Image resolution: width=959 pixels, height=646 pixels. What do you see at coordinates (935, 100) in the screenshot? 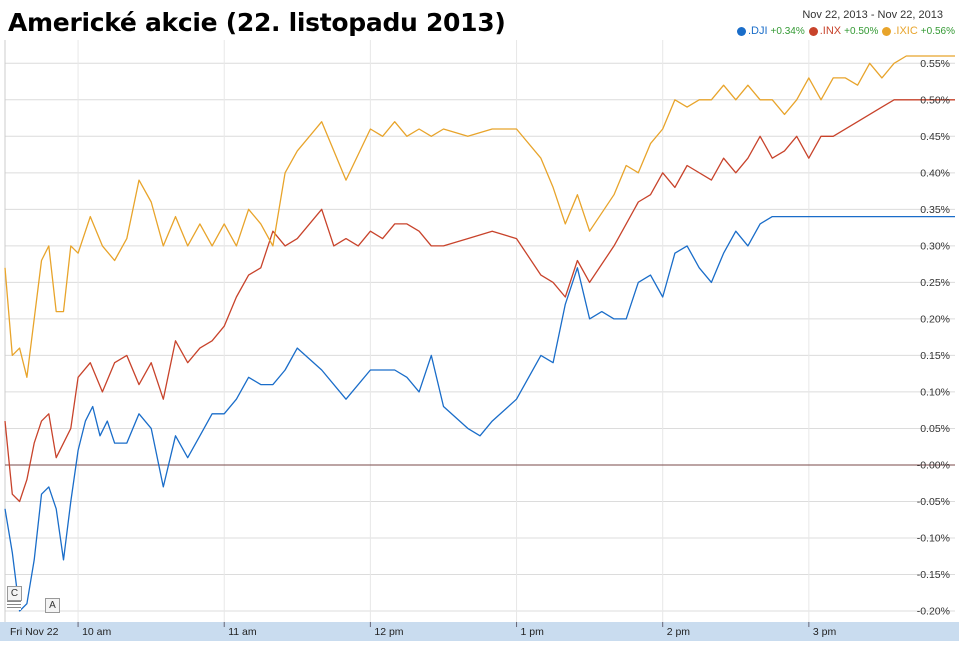
I see `y-tick-label: 0.50%` at bounding box center [935, 100].